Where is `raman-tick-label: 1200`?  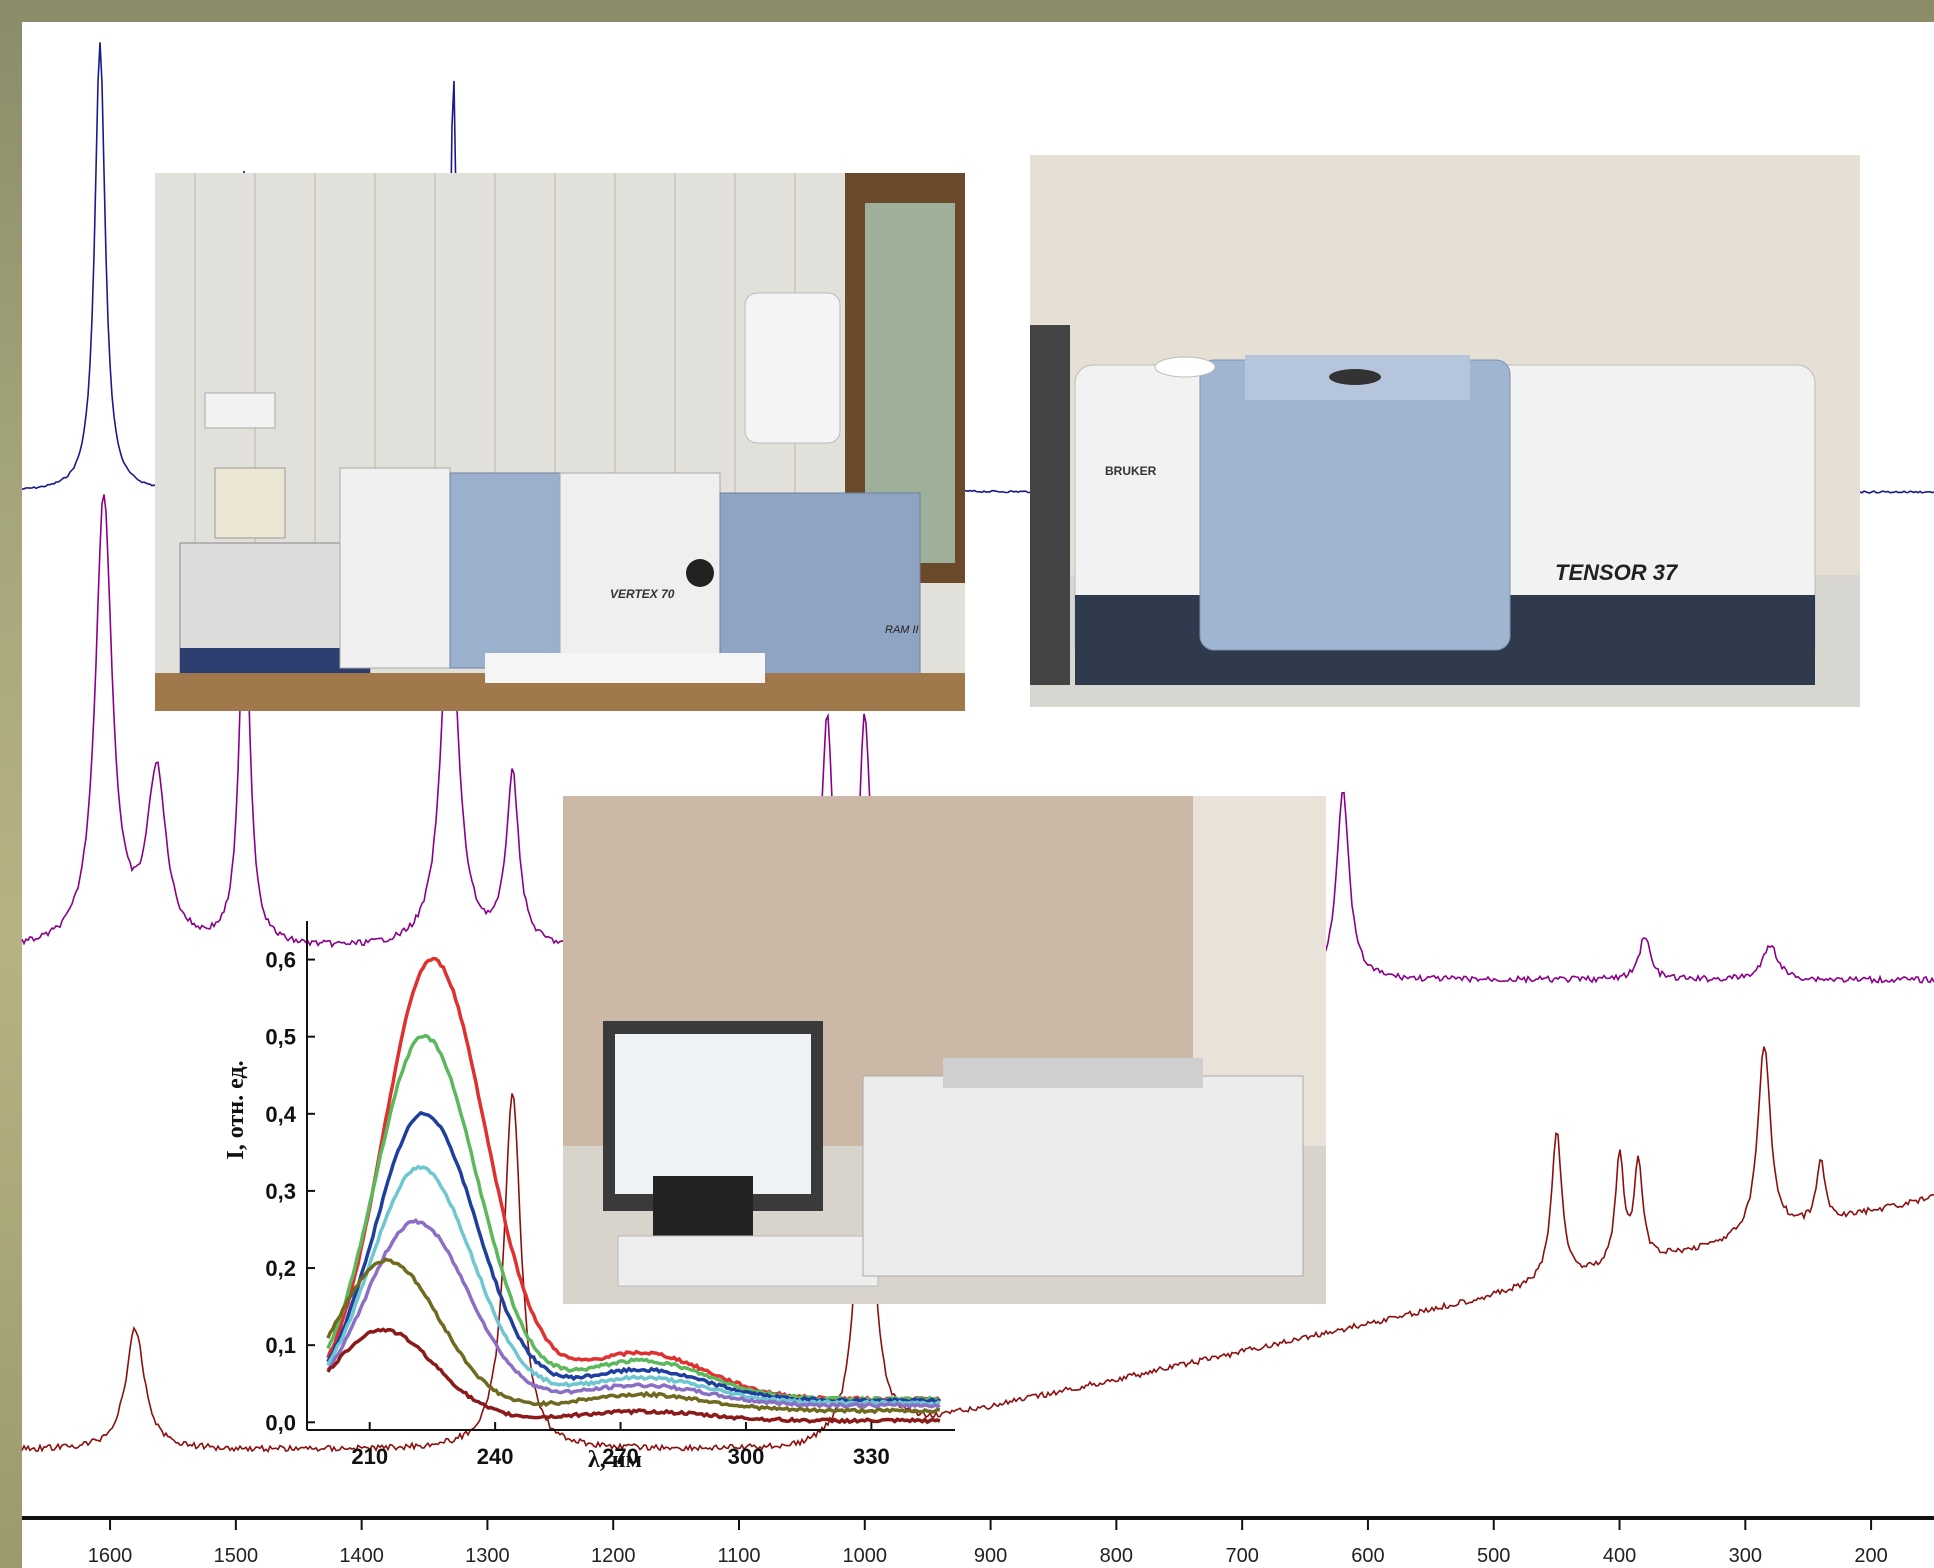 raman-tick-label: 1200 is located at coordinates (613, 1556).